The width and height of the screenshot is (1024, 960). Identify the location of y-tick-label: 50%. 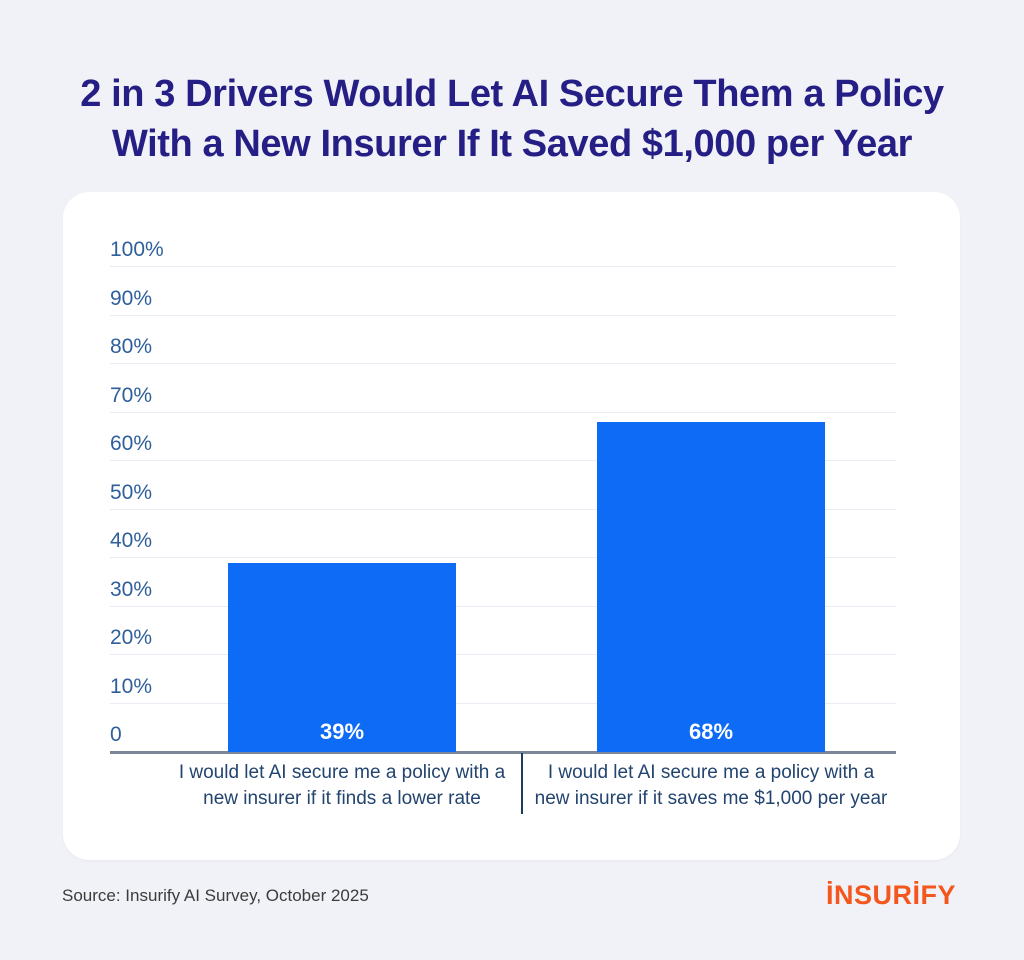
(131, 492).